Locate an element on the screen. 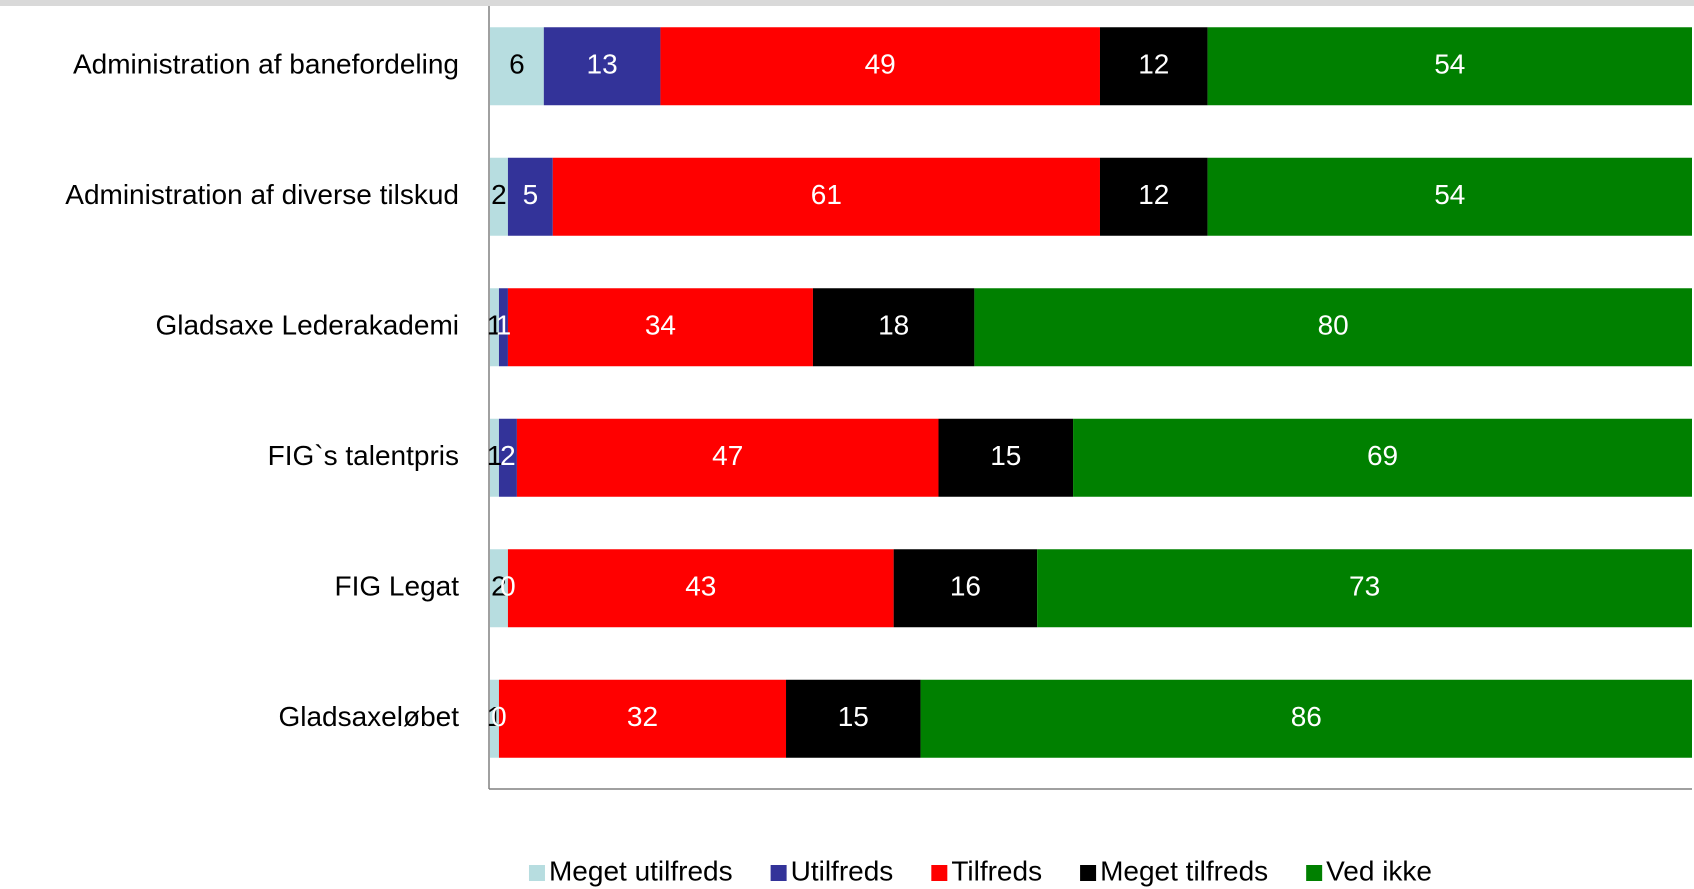 This screenshot has height=889, width=1694. data-label: 5 is located at coordinates (531, 194).